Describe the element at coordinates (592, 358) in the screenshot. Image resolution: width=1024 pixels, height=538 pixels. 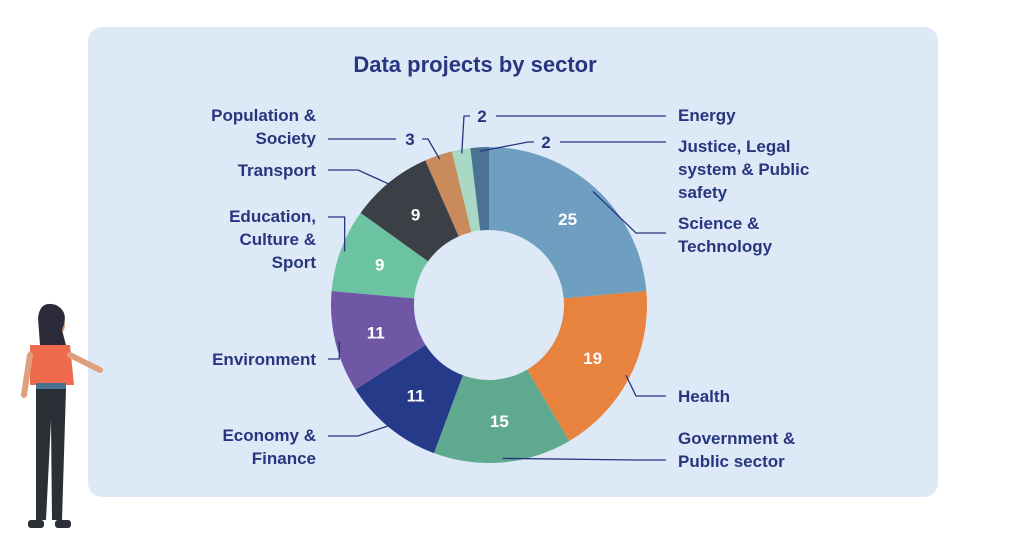
I see `value-label: 19` at that location.